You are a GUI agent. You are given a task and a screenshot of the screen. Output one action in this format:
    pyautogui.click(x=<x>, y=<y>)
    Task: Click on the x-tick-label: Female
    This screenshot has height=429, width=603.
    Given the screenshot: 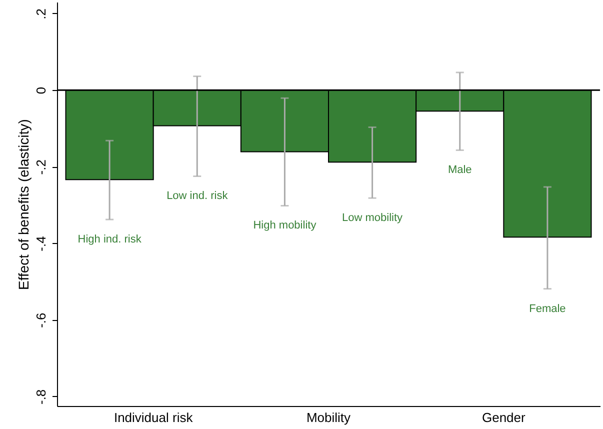 What is the action you would take?
    pyautogui.click(x=547, y=308)
    